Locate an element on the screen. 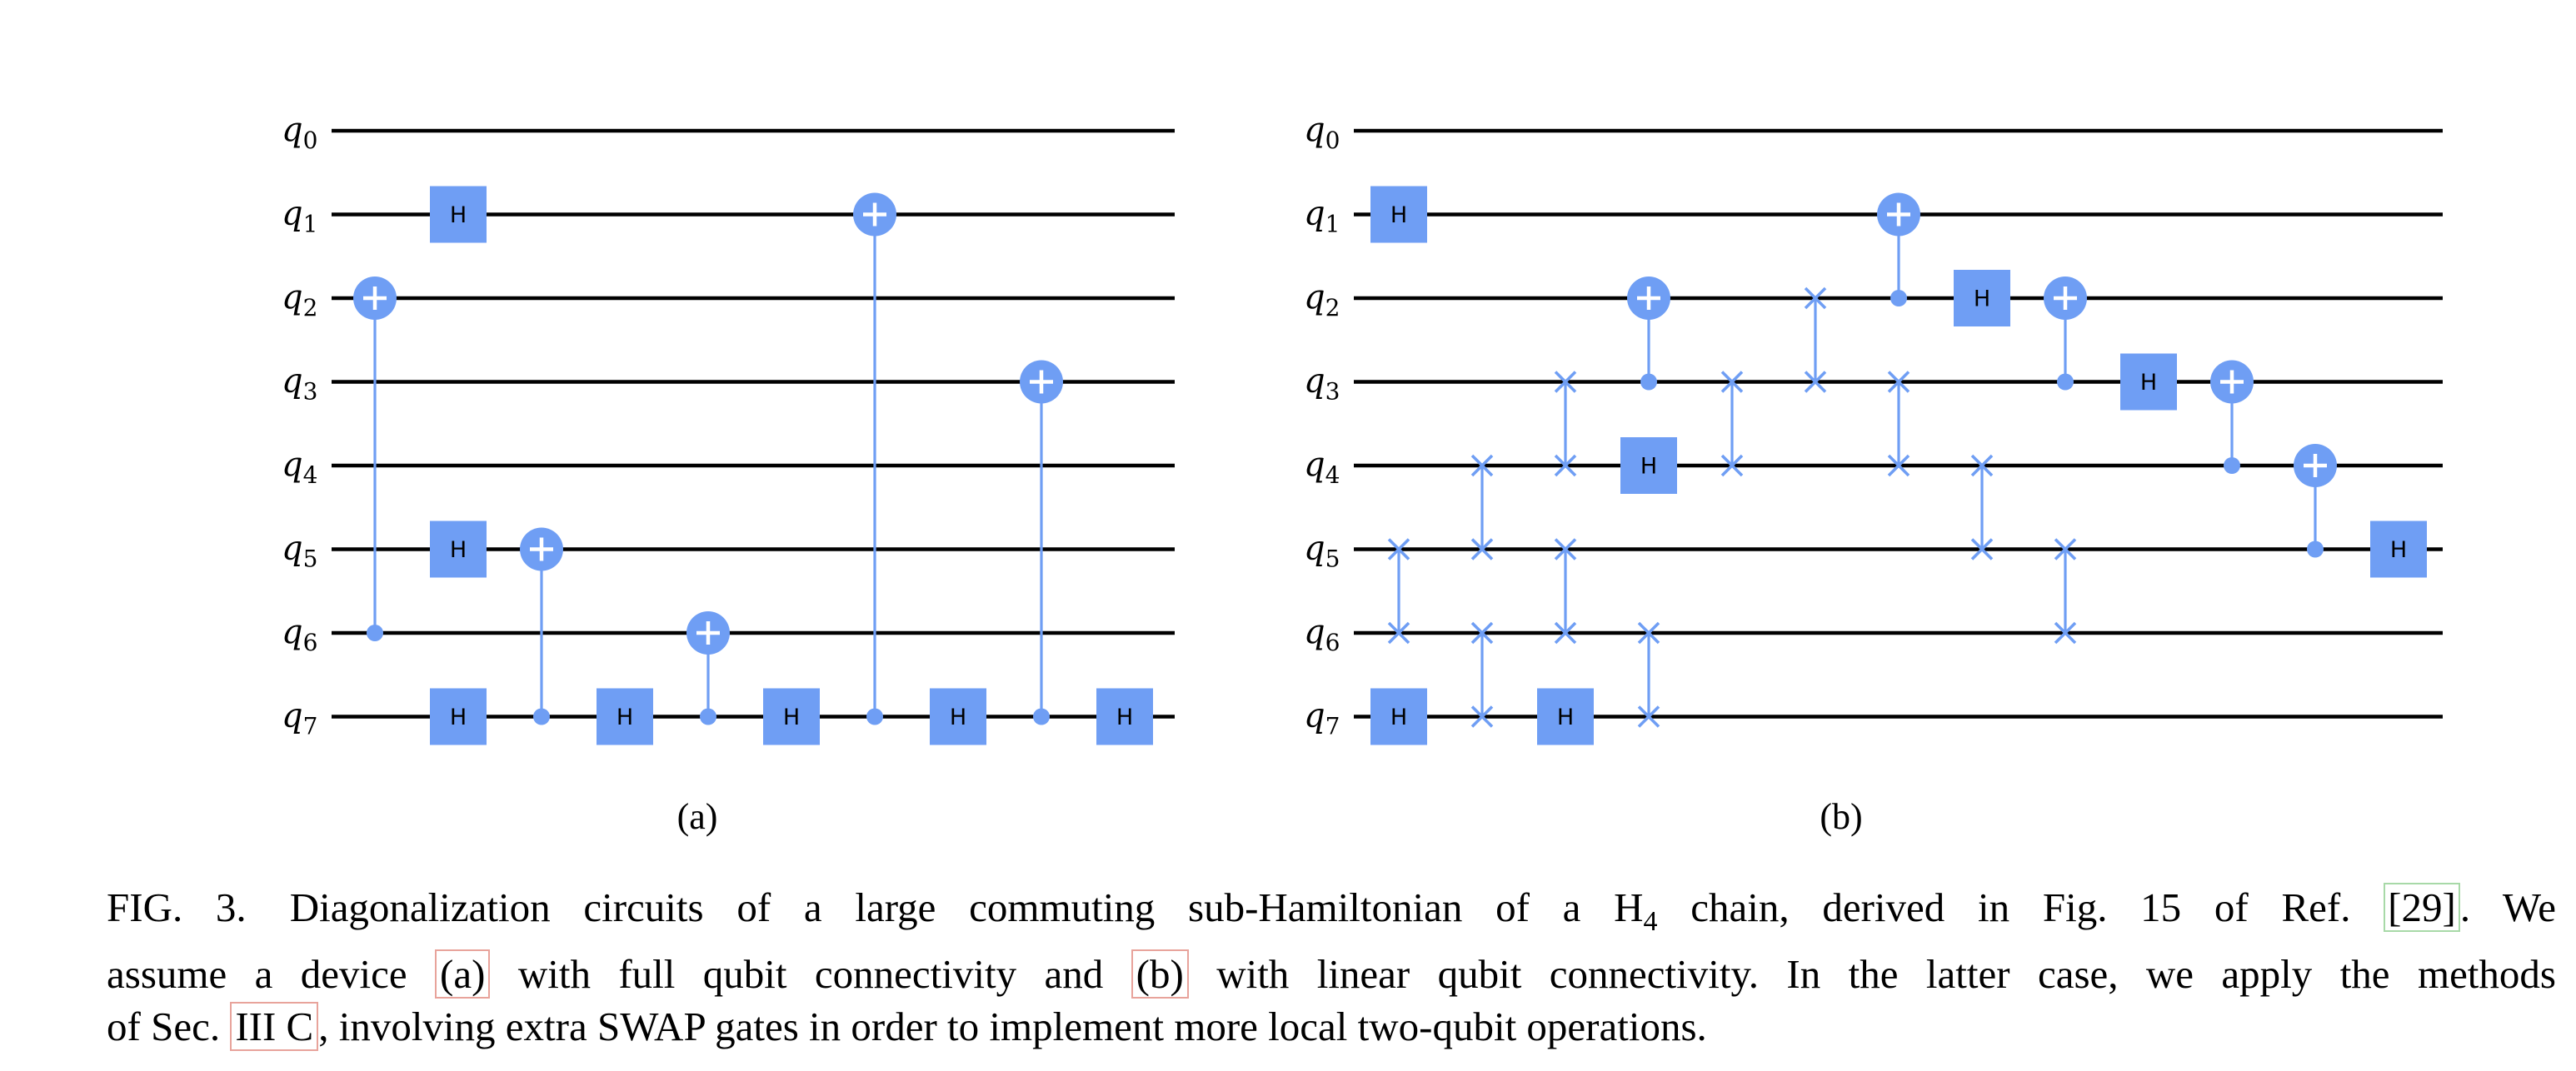  caption-subscript: 4 is located at coordinates (1650, 921).